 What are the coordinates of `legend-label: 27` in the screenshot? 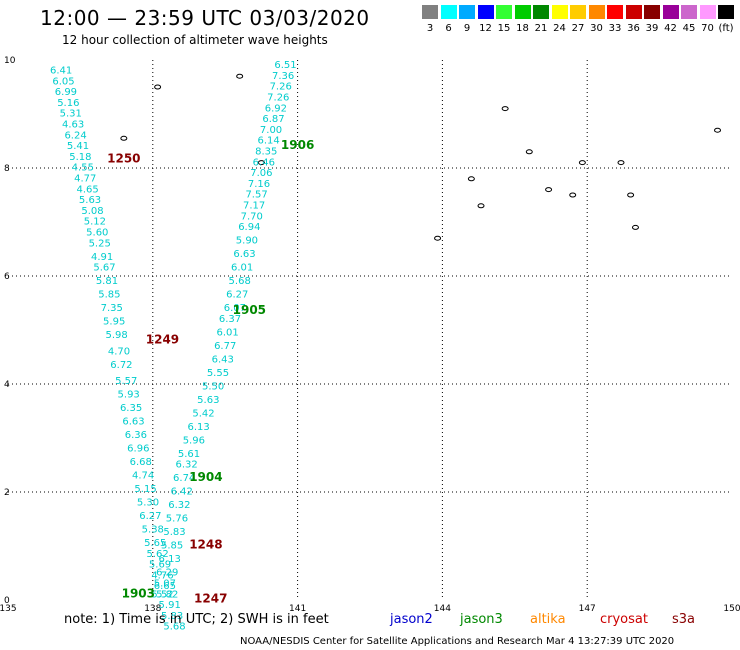 It's located at (578, 28).